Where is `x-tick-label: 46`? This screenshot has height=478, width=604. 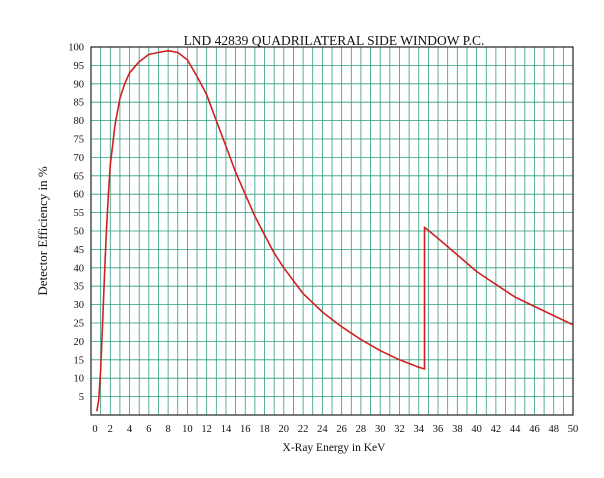
x-tick-label: 46 is located at coordinates (534, 429).